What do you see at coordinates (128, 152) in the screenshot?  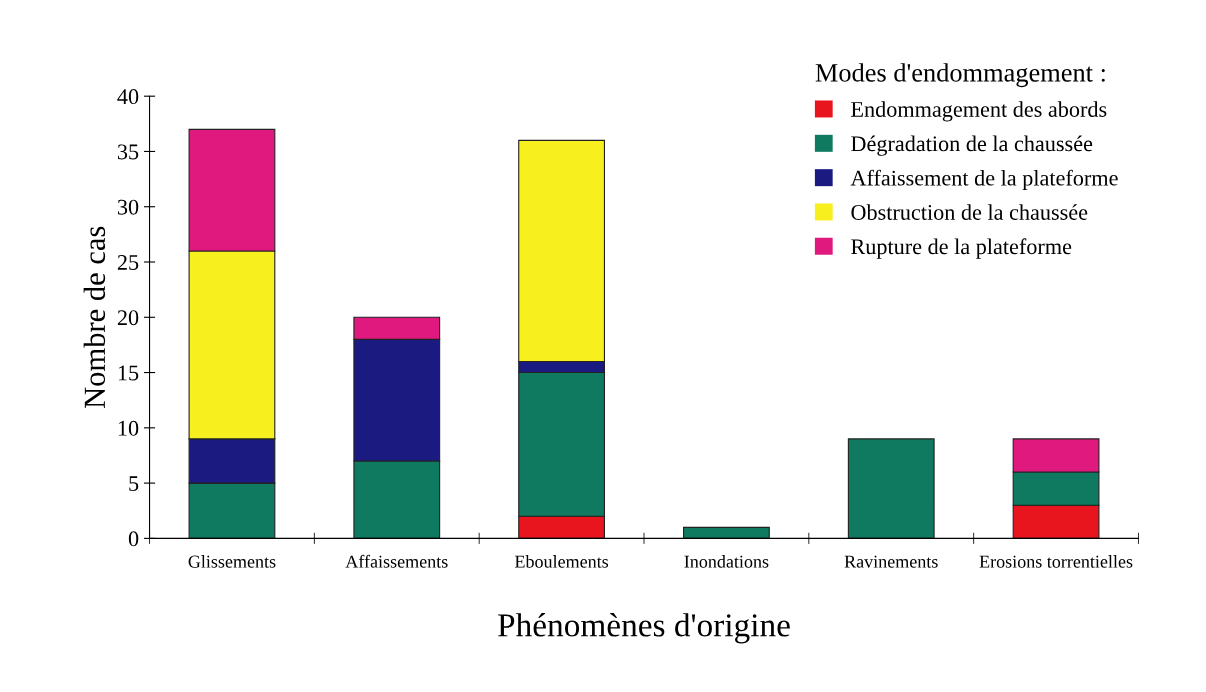 I see `y-tick-label: 35` at bounding box center [128, 152].